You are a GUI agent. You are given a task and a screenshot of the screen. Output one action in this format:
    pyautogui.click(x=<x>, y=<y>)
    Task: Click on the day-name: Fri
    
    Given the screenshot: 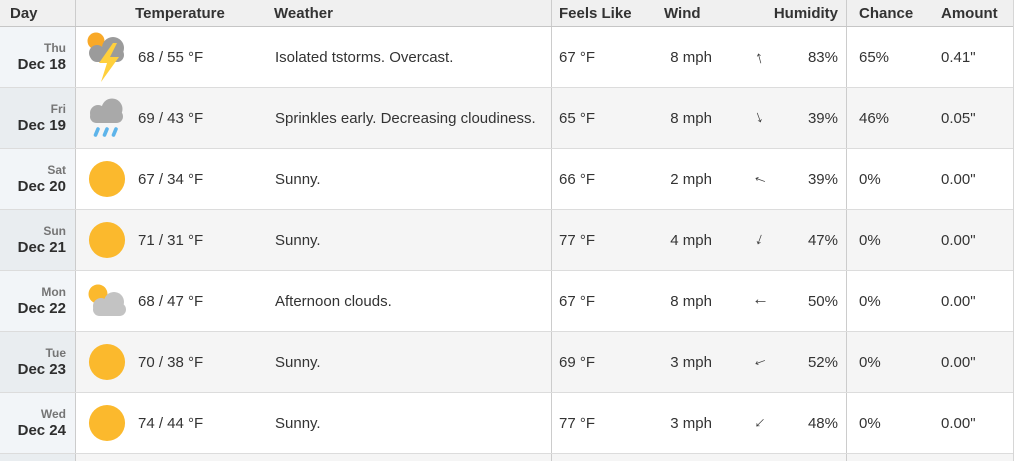 What is the action you would take?
    pyautogui.click(x=58, y=109)
    